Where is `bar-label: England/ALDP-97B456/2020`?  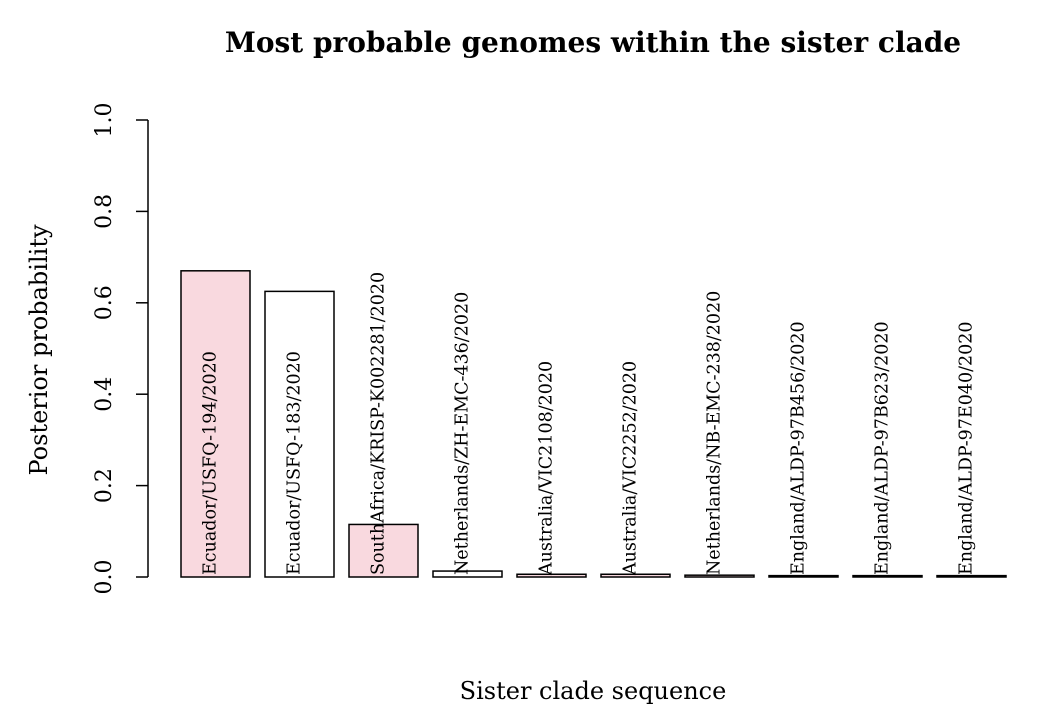 bar-label: England/ALDP-97B456/2020 is located at coordinates (799, 448).